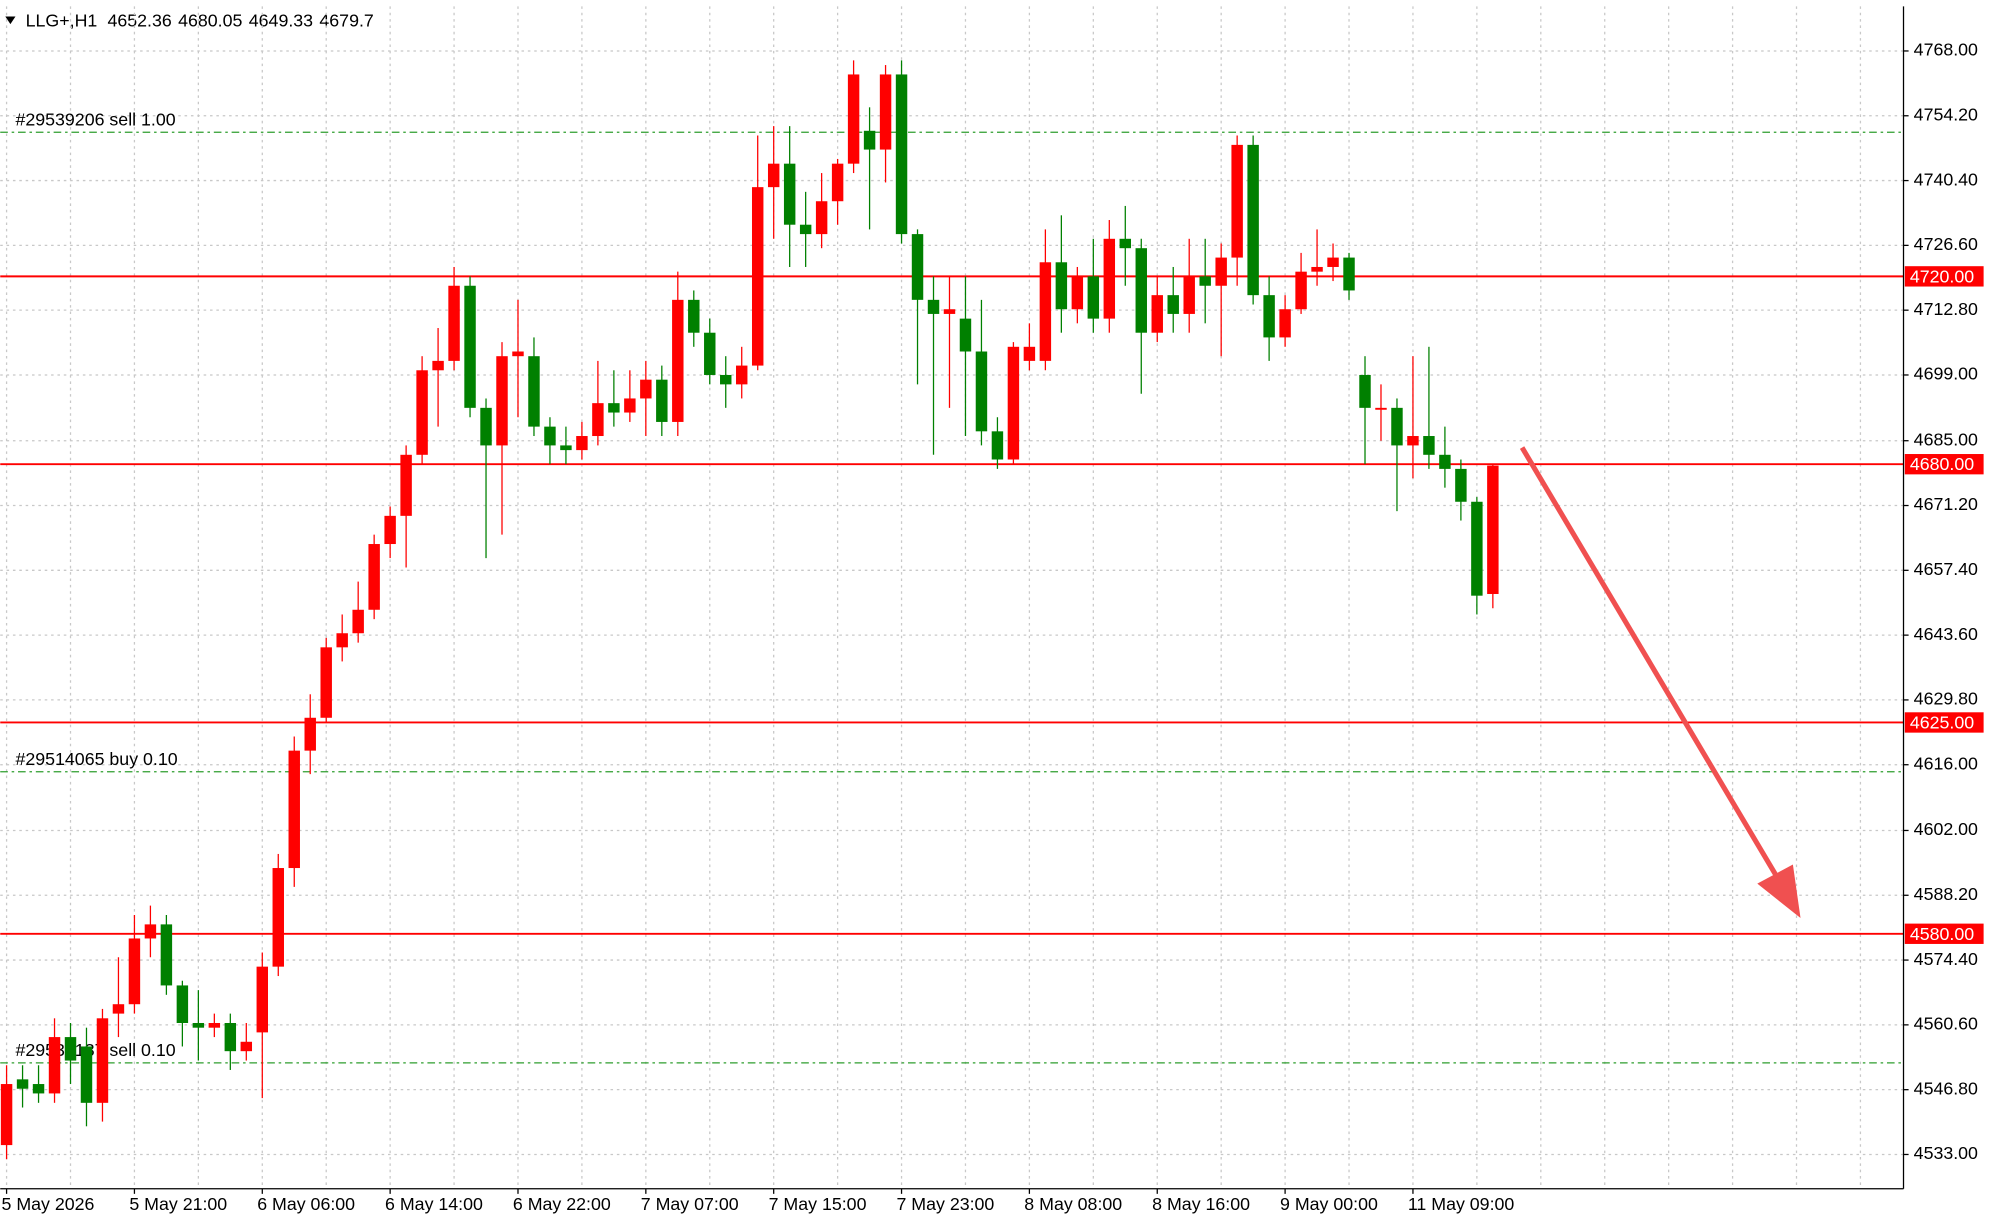 The height and width of the screenshot is (1218, 1994). What do you see at coordinates (1946, 244) in the screenshot?
I see `y-tick-label: 4726.60` at bounding box center [1946, 244].